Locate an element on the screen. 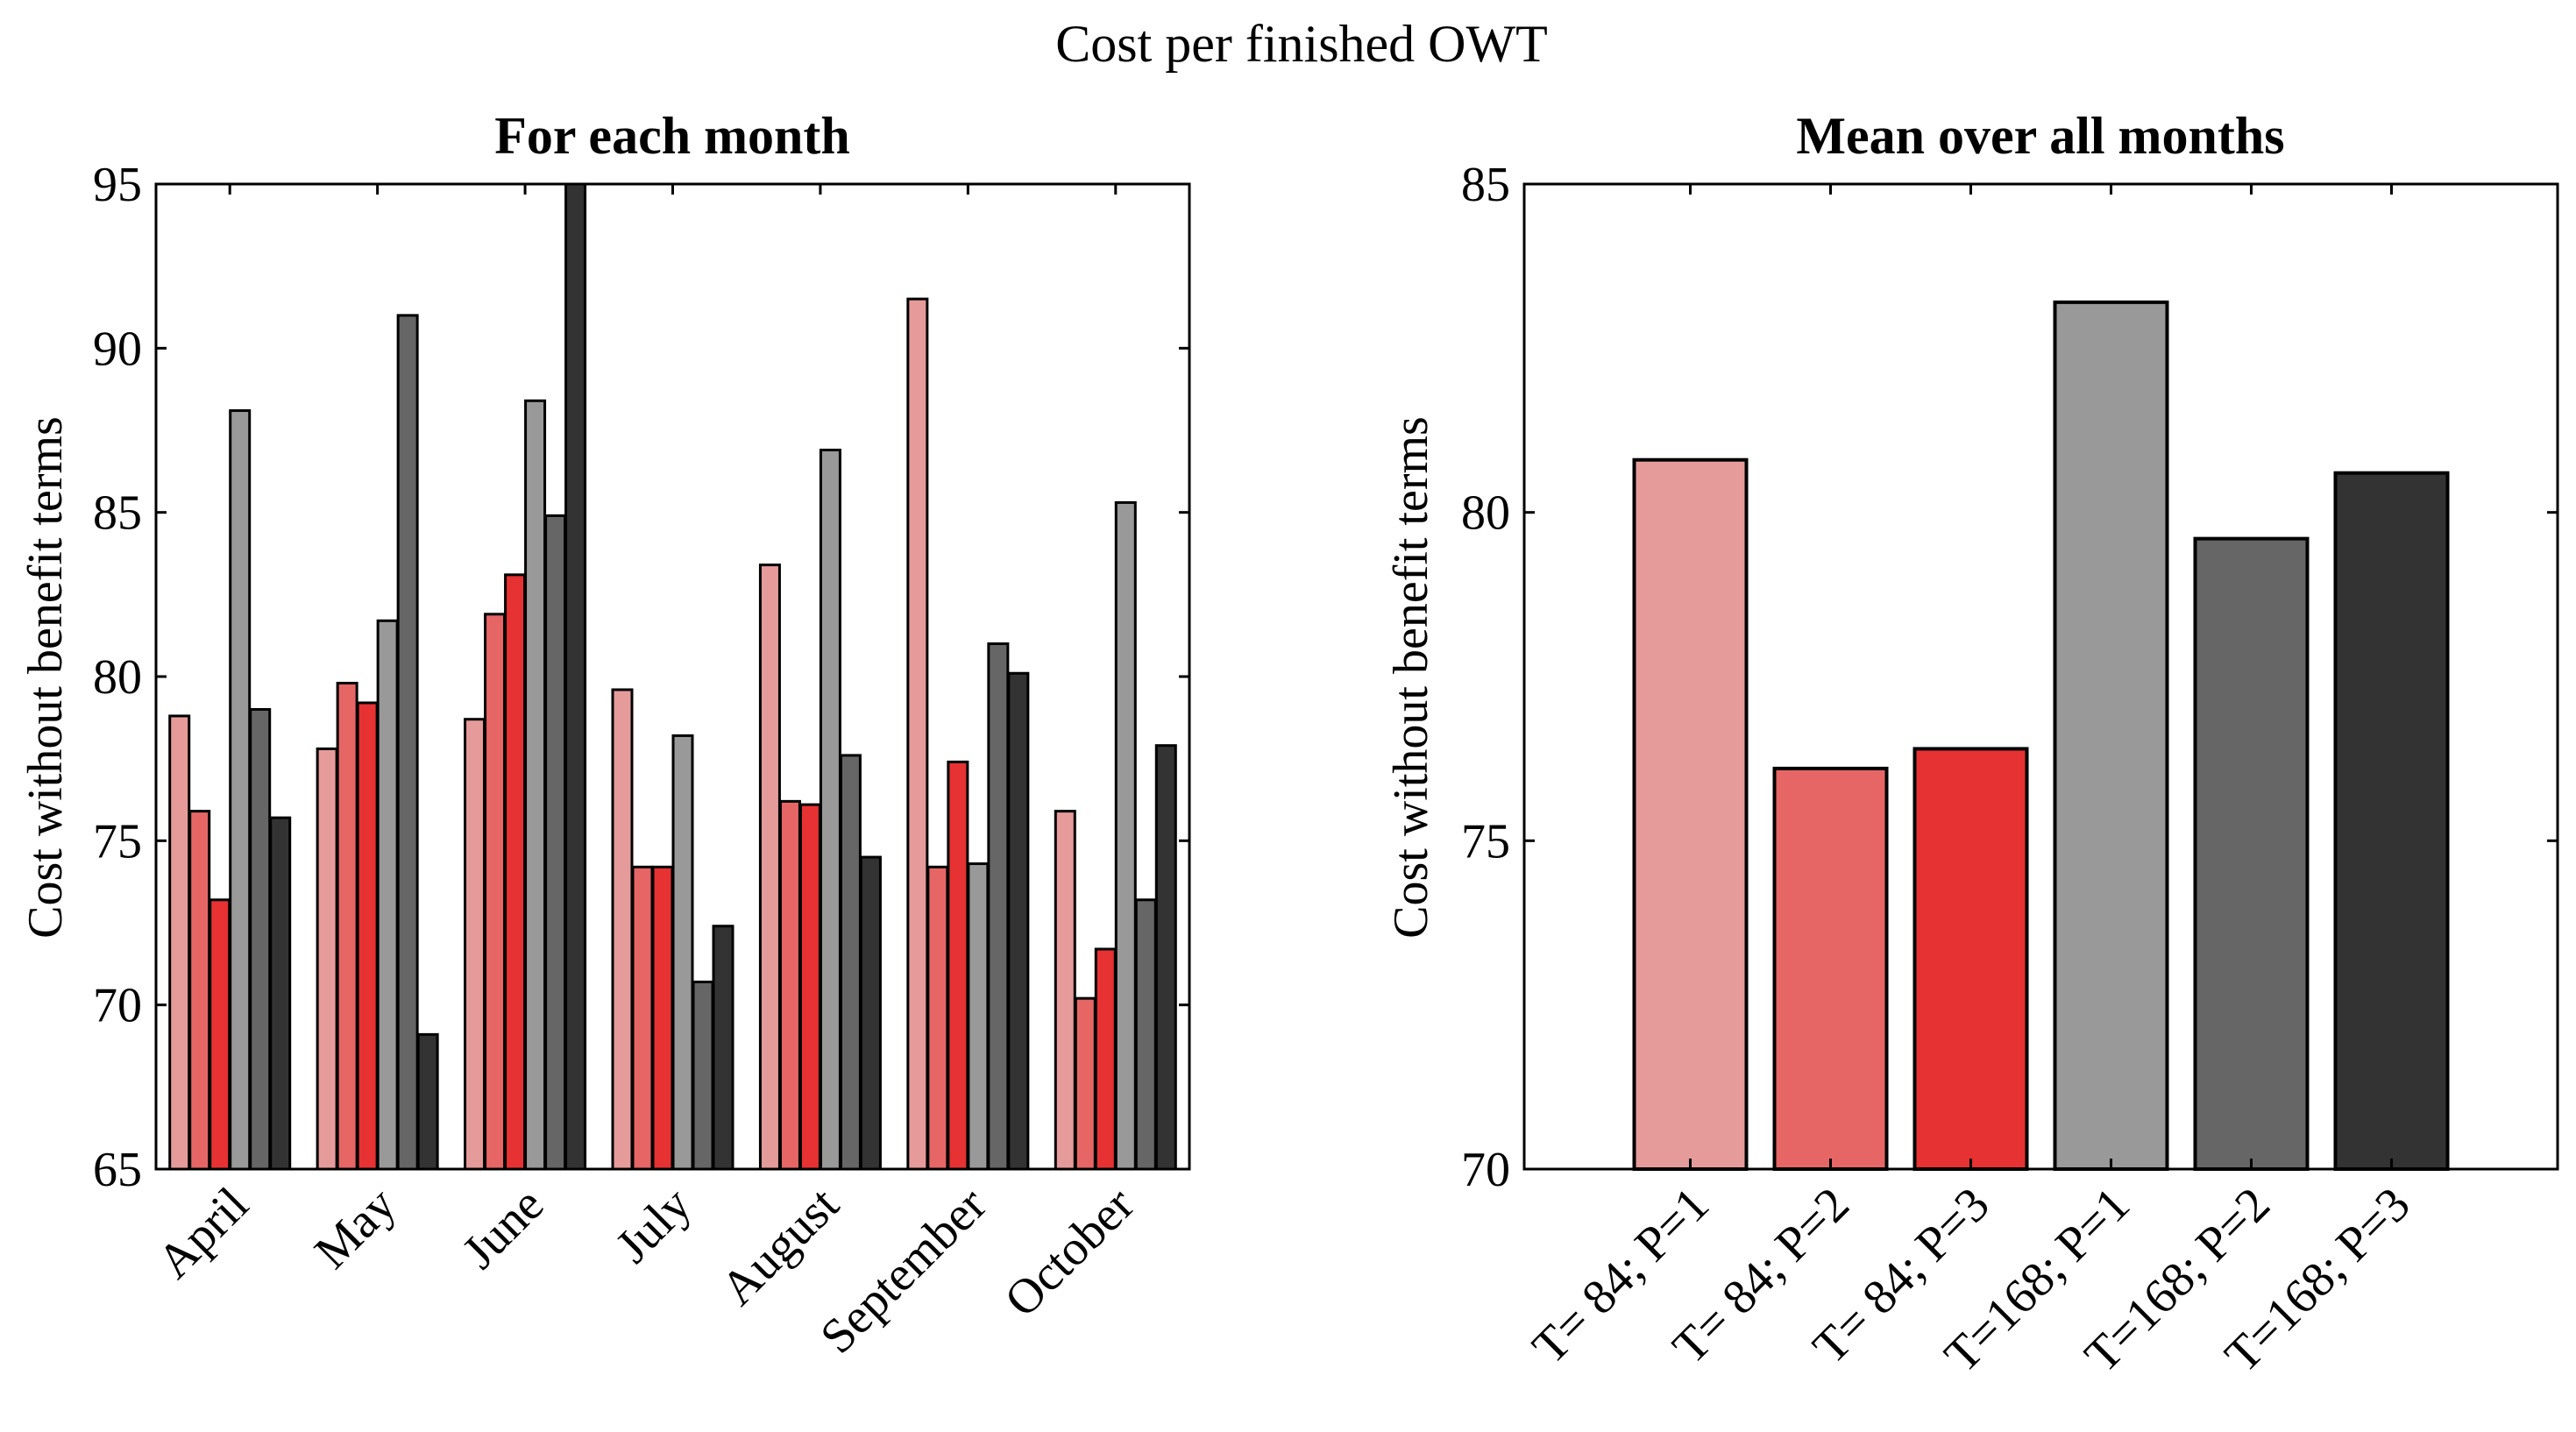  x-tick-label: July is located at coordinates (654, 1225).